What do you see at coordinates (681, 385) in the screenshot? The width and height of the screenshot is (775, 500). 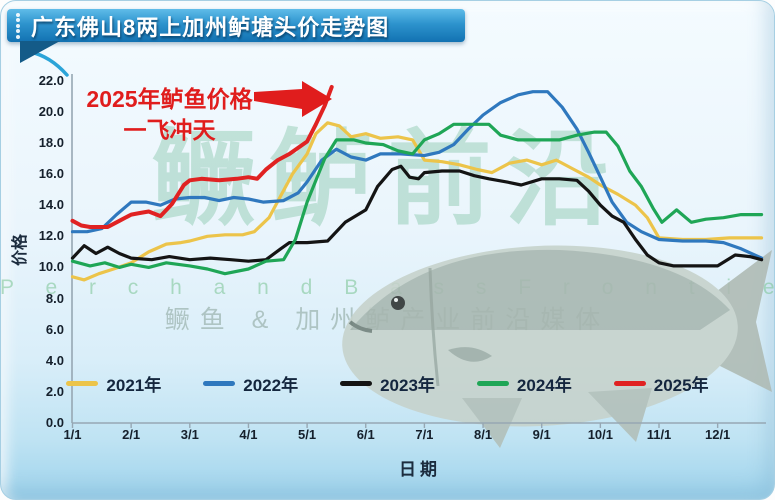 I see `legend-label: 2025年` at bounding box center [681, 385].